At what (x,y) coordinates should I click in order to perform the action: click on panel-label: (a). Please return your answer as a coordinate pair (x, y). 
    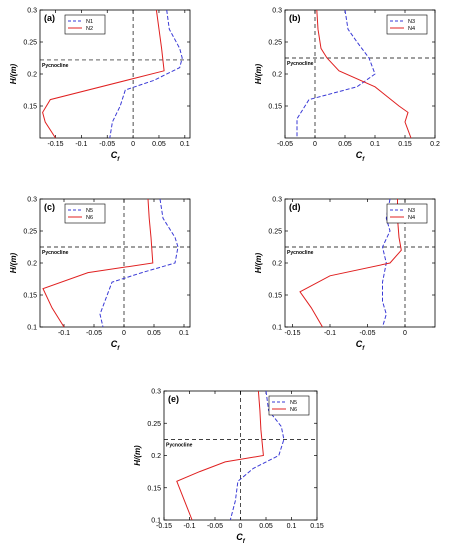
    Looking at the image, I should click on (49, 18).